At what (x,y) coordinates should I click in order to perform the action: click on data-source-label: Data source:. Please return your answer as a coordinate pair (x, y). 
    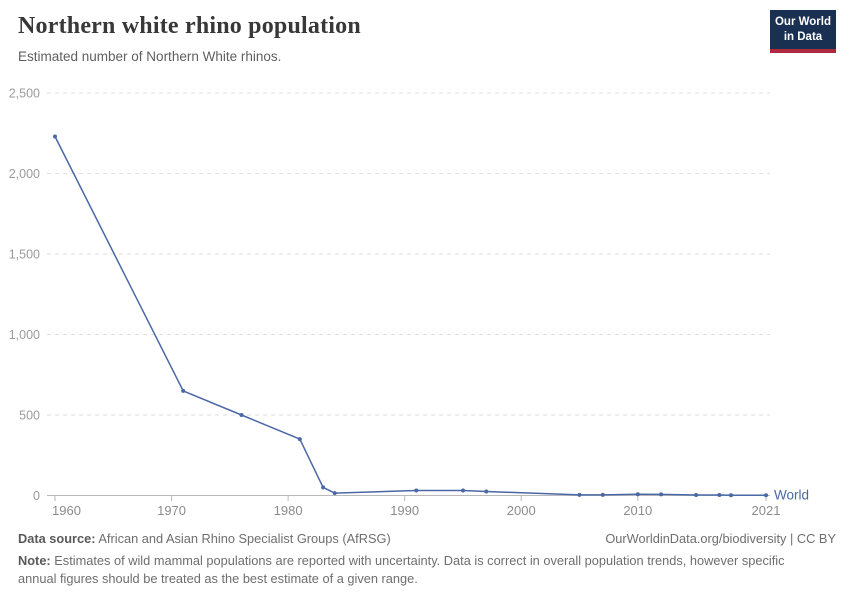
    Looking at the image, I should click on (57, 538).